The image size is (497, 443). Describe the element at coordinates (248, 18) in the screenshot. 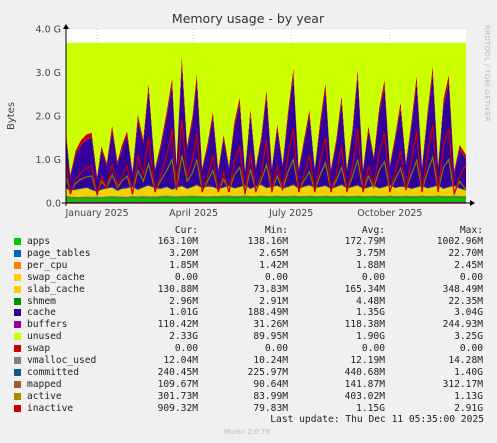

I see `chart-title: Memory usage - by year` at that location.